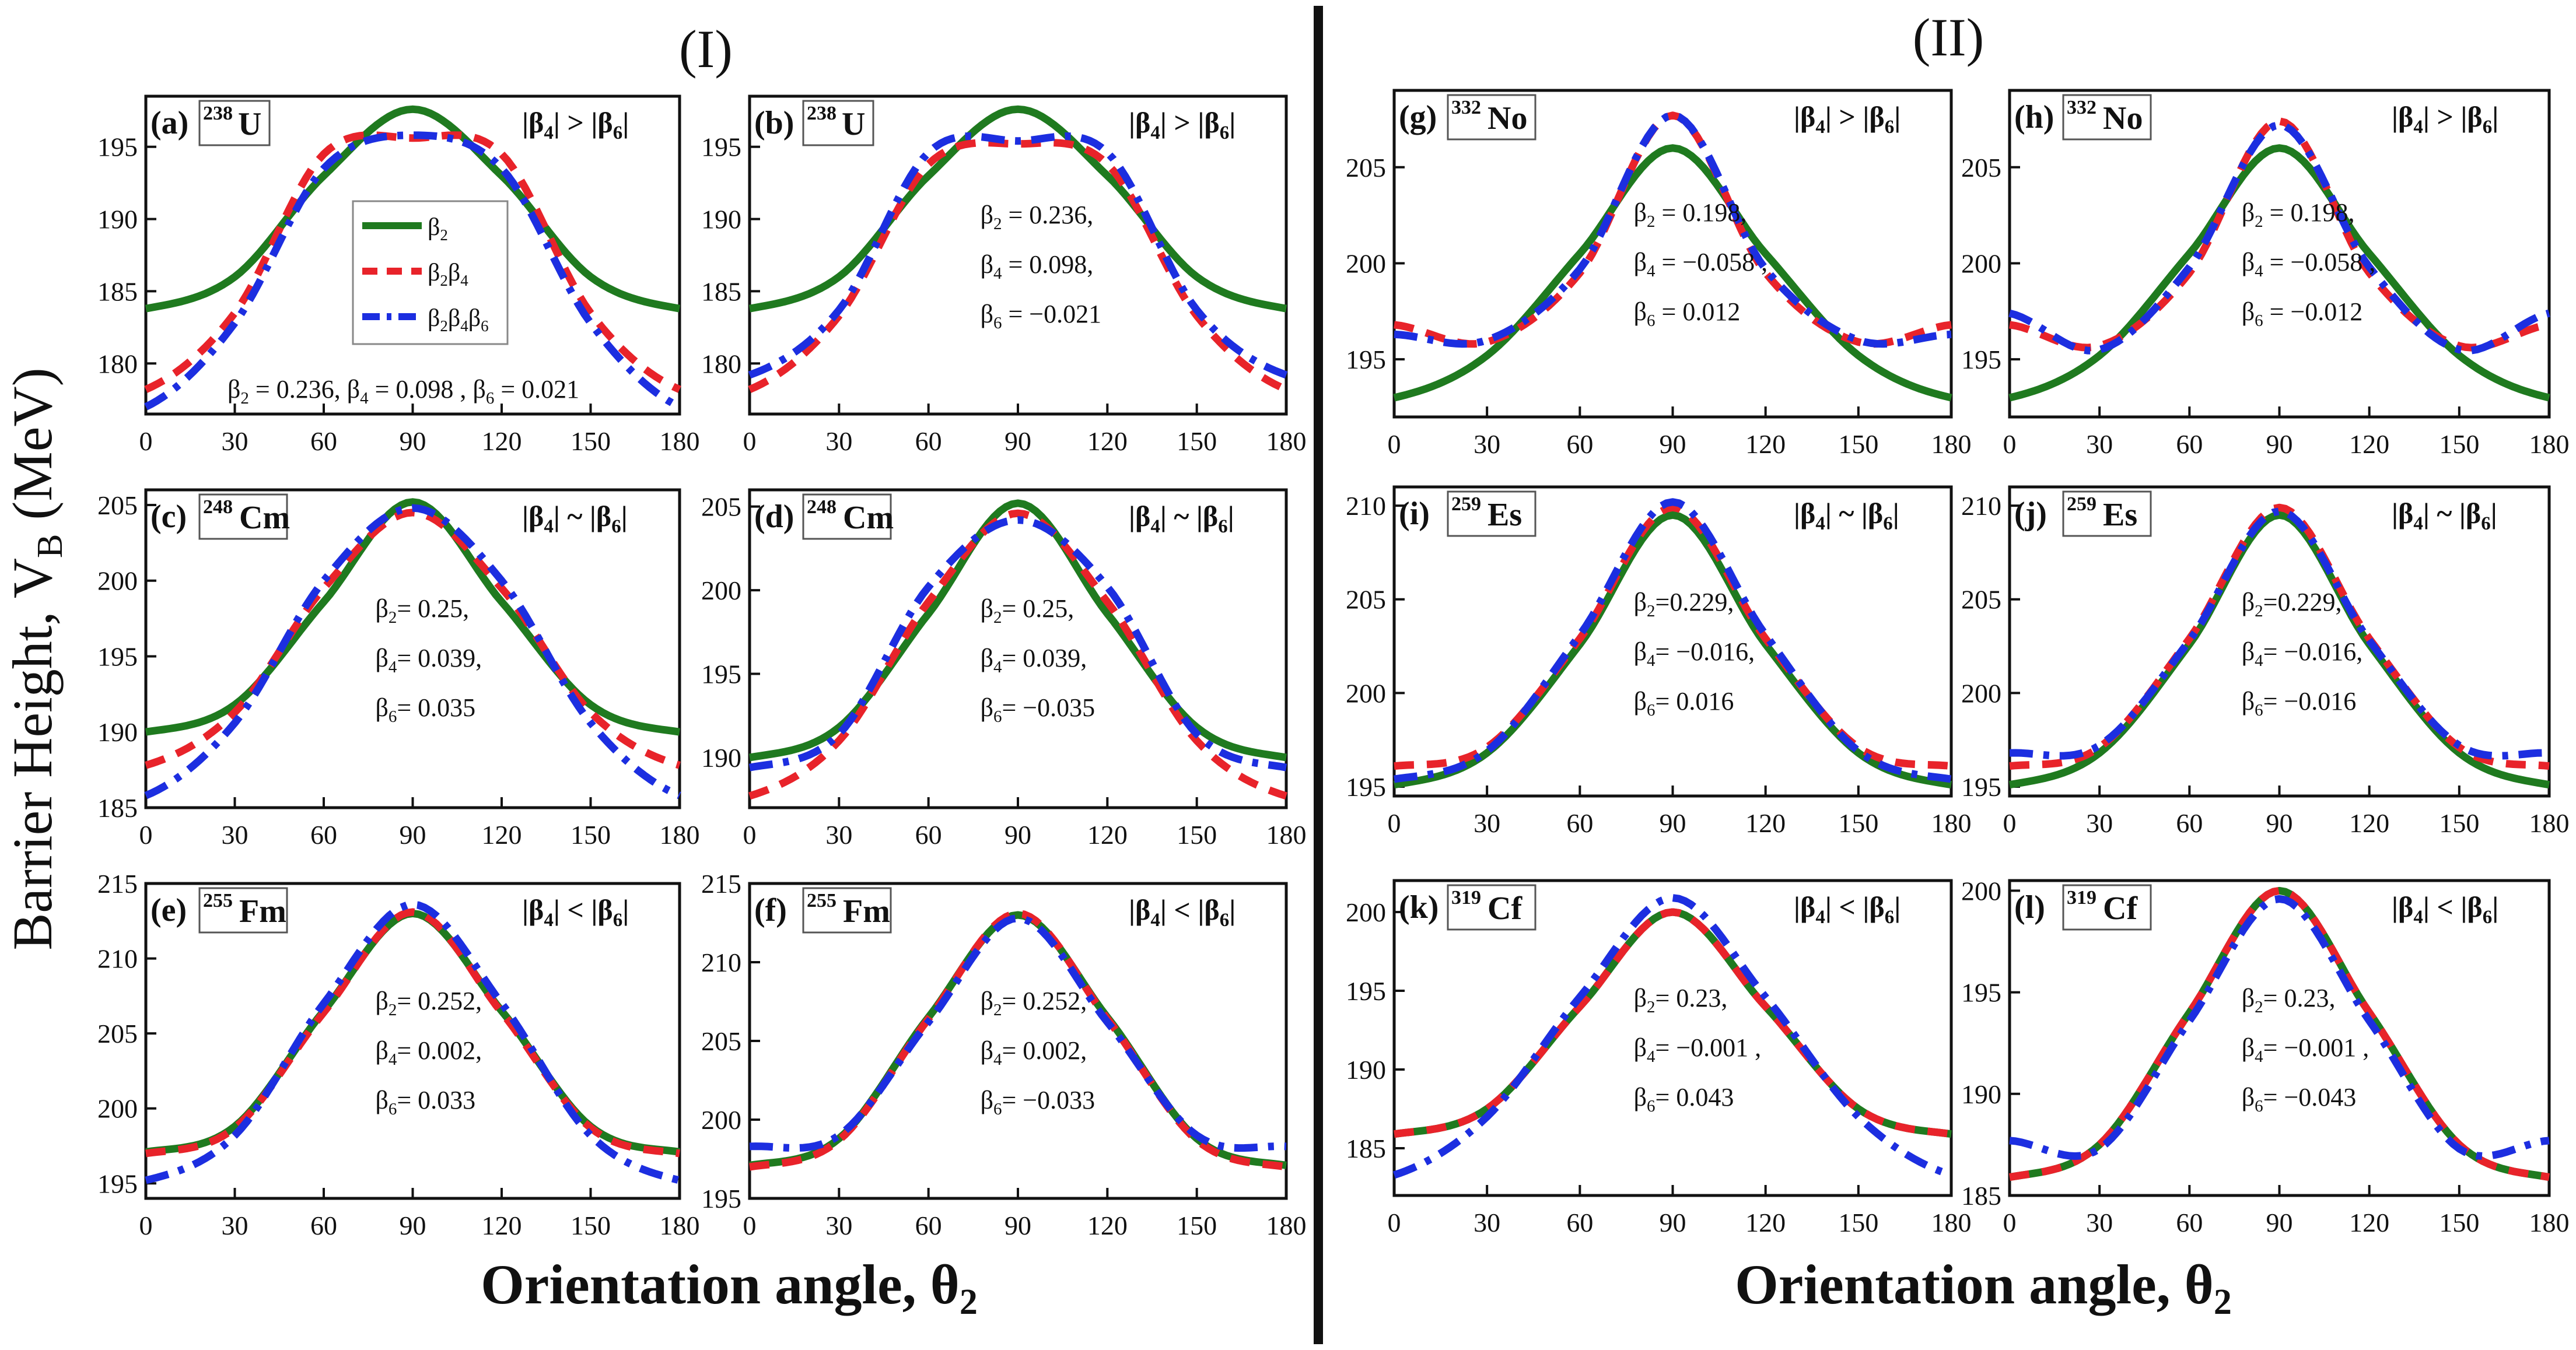  Describe the element at coordinates (838, 123) in the screenshot. I see `nucleus-box-b` at that location.